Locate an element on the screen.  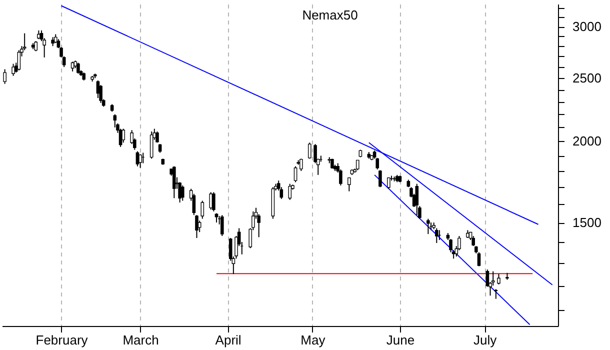
x-tick-label: May is located at coordinates (313, 340).